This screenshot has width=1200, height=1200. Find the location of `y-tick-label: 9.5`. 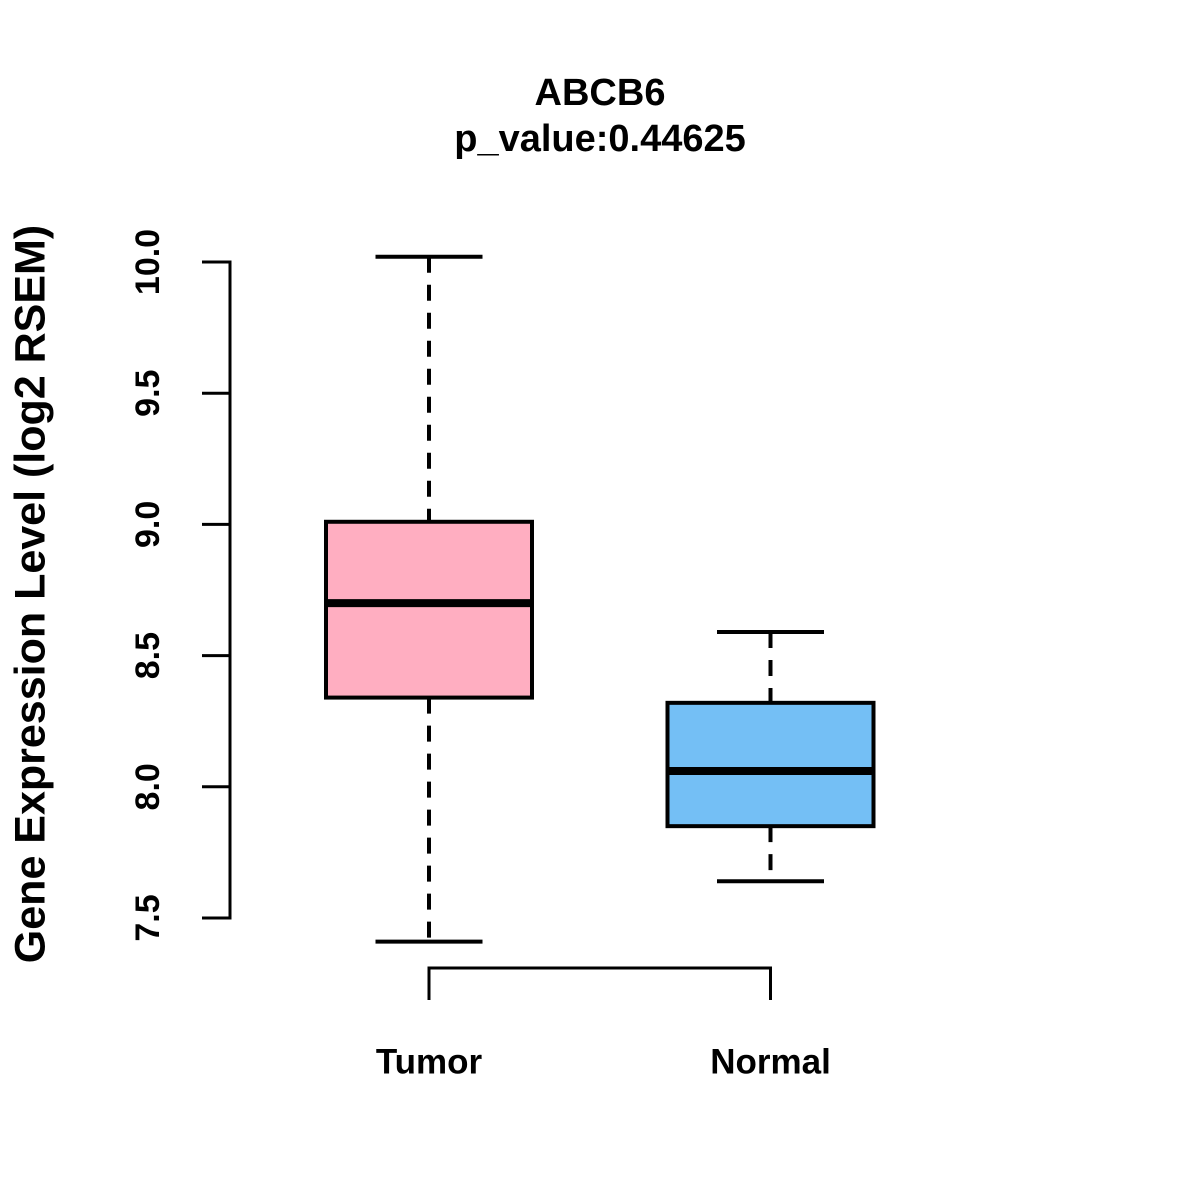

y-tick-label: 9.5 is located at coordinates (148, 393).